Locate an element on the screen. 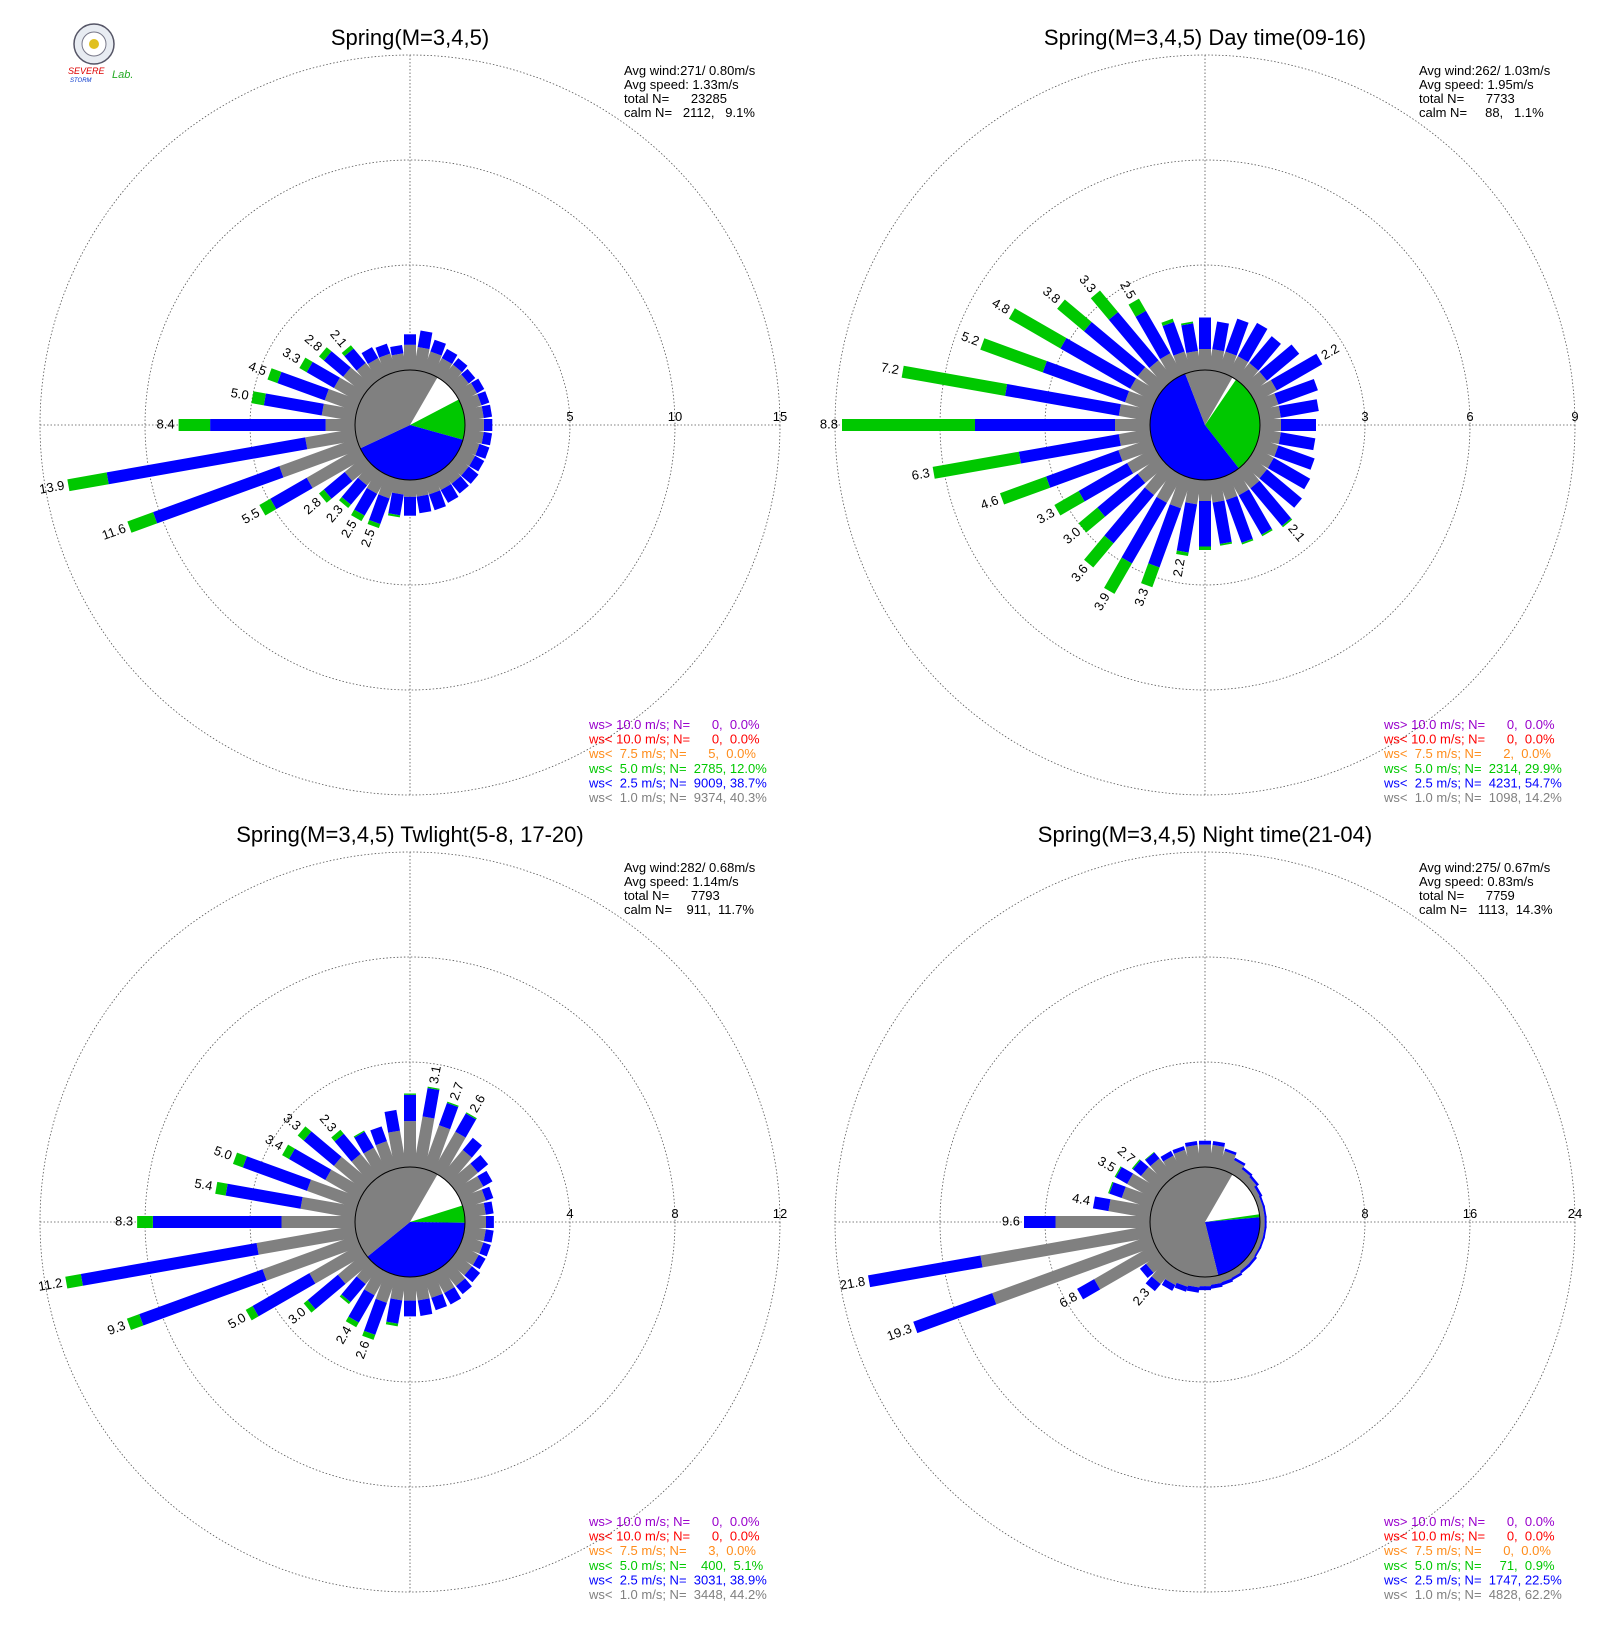 The height and width of the screenshot is (1640, 1620). petal-label: 8.3 is located at coordinates (124, 1220).